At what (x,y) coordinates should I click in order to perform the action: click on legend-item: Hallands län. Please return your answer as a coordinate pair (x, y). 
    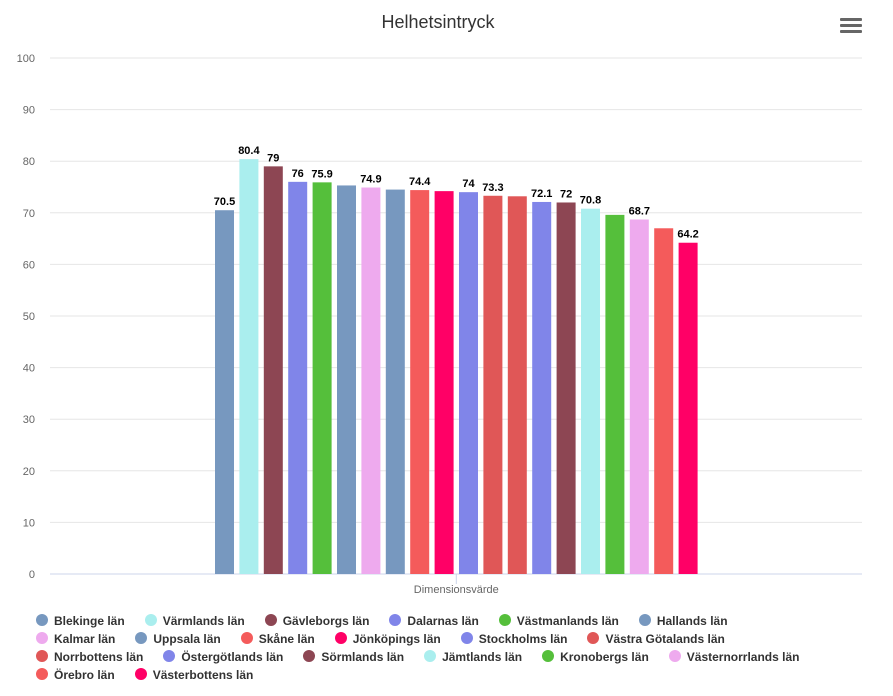
    Looking at the image, I should click on (680, 621).